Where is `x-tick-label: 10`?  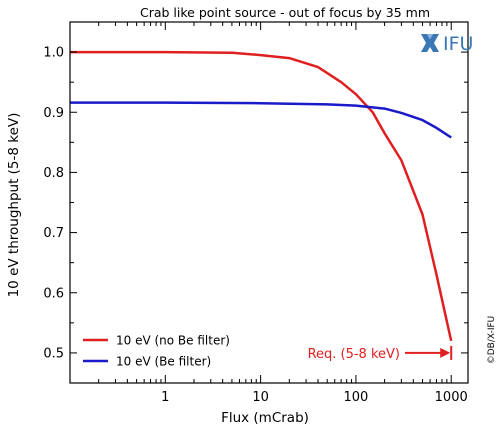
x-tick-label: 10 is located at coordinates (260, 397).